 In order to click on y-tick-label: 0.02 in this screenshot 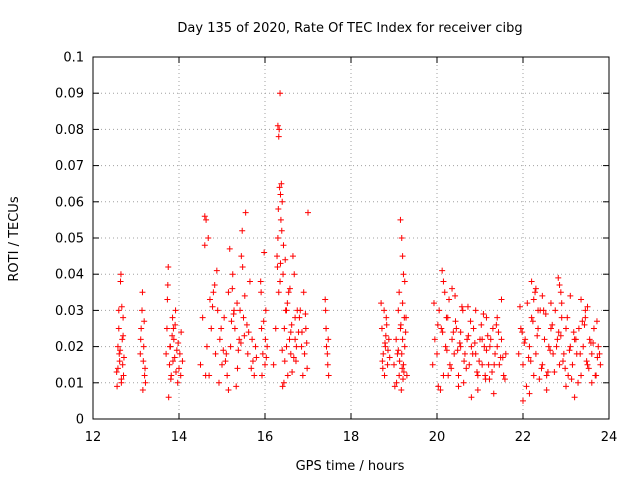, I will do `click(69, 347)`.